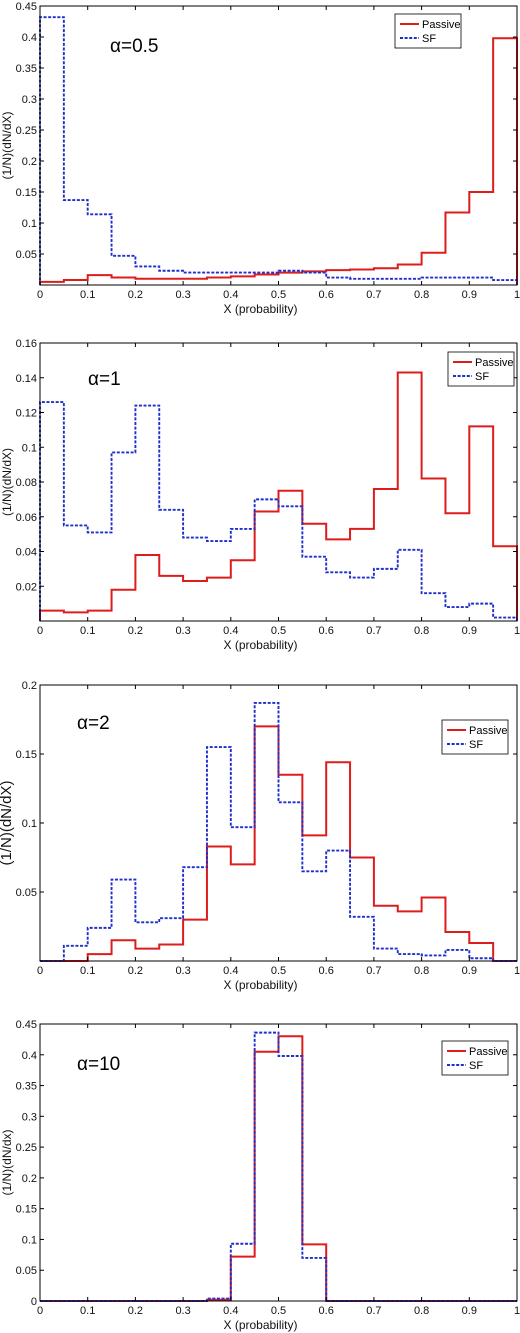  What do you see at coordinates (26, 414) in the screenshot?
I see `y-tick-label: 0.12` at bounding box center [26, 414].